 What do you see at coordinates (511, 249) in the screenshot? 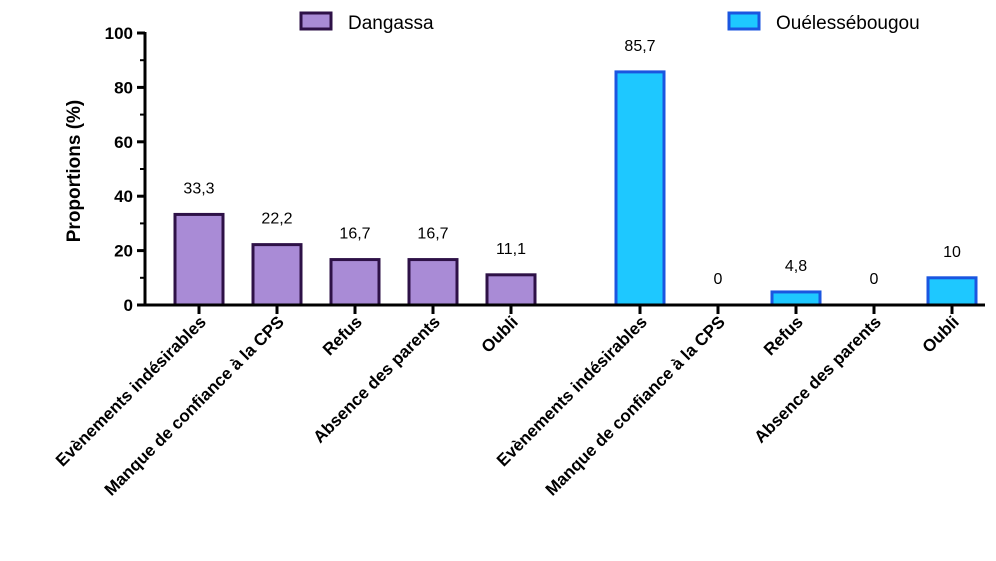
I see `data-label: 11,1` at bounding box center [511, 249].